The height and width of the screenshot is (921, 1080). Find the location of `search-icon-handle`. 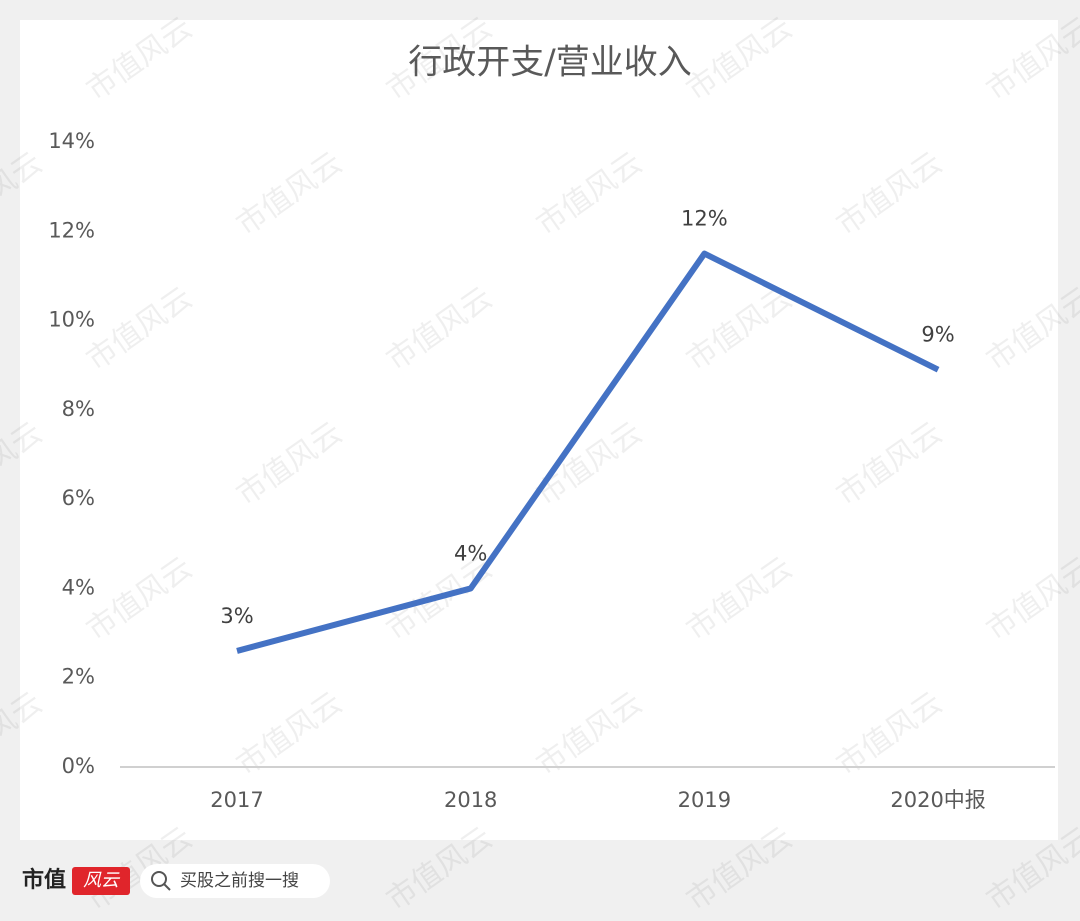

search-icon-handle is located at coordinates (167, 887).